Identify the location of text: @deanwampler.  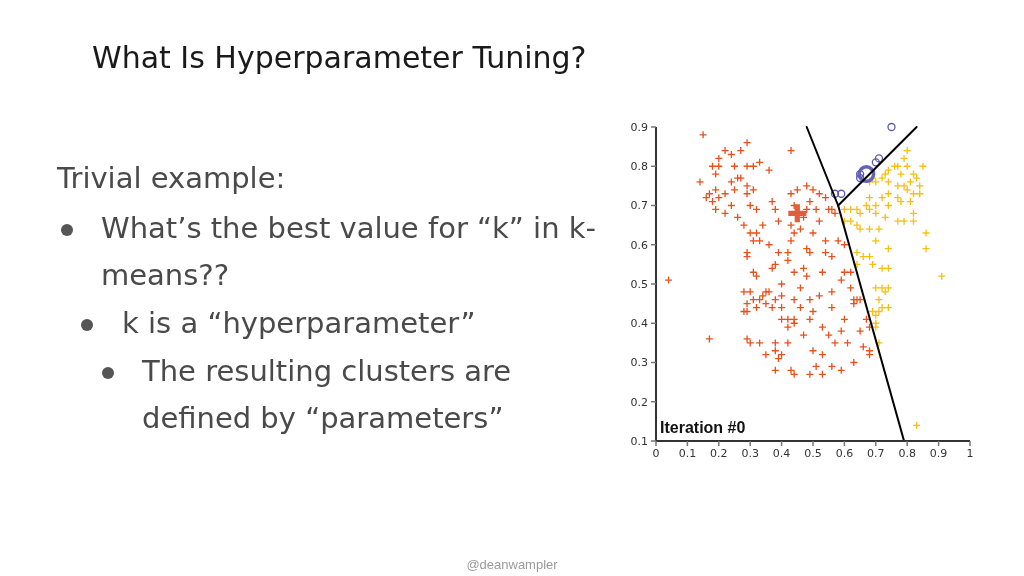
(512, 564).